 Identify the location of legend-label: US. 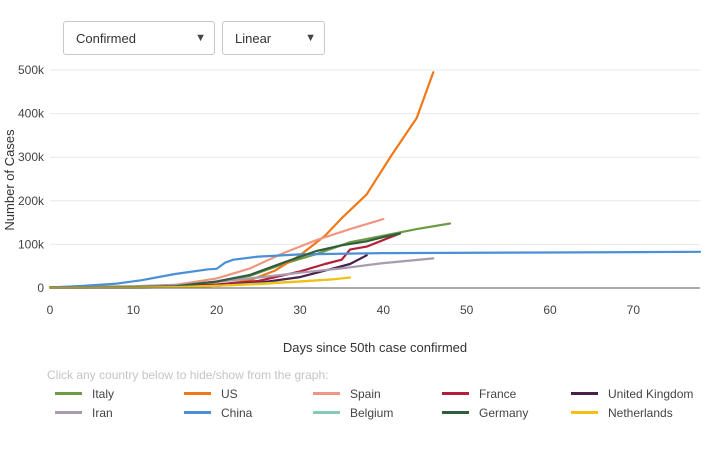
(229, 393).